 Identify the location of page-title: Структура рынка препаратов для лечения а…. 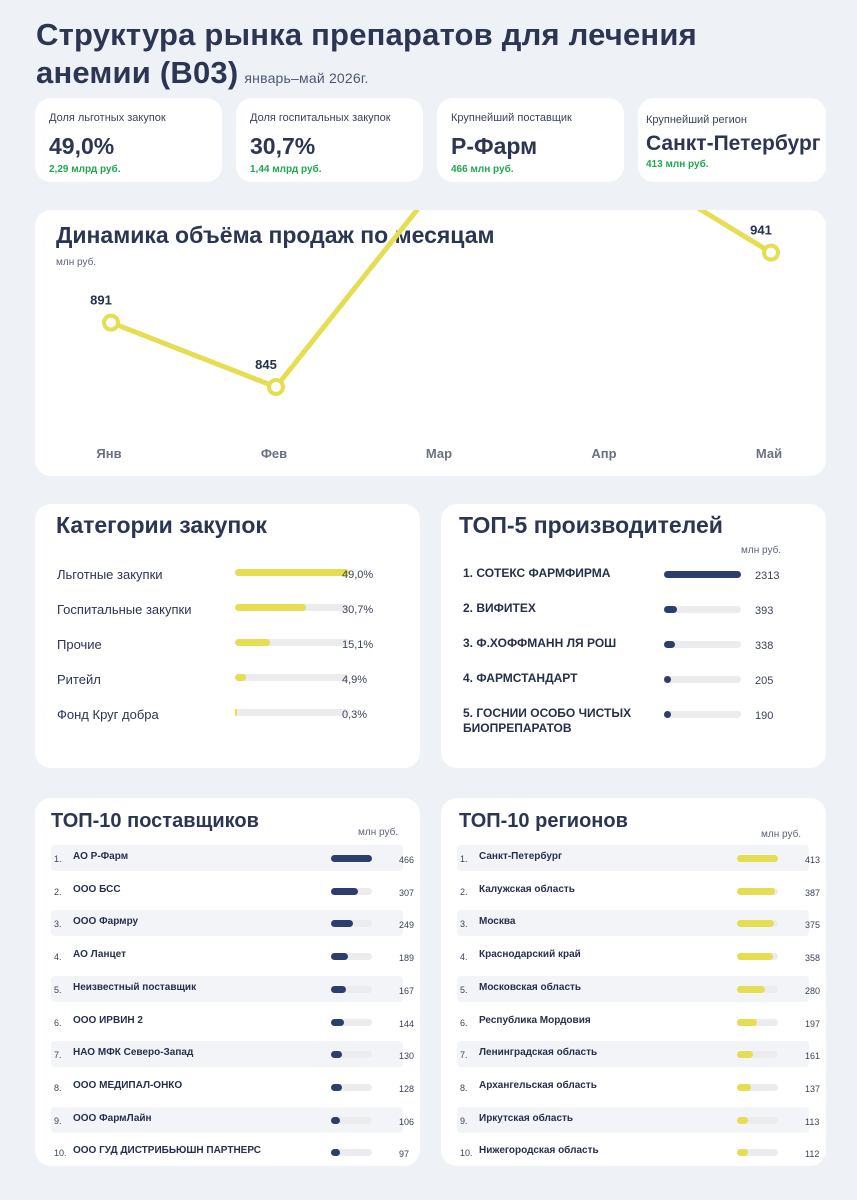
(436, 56).